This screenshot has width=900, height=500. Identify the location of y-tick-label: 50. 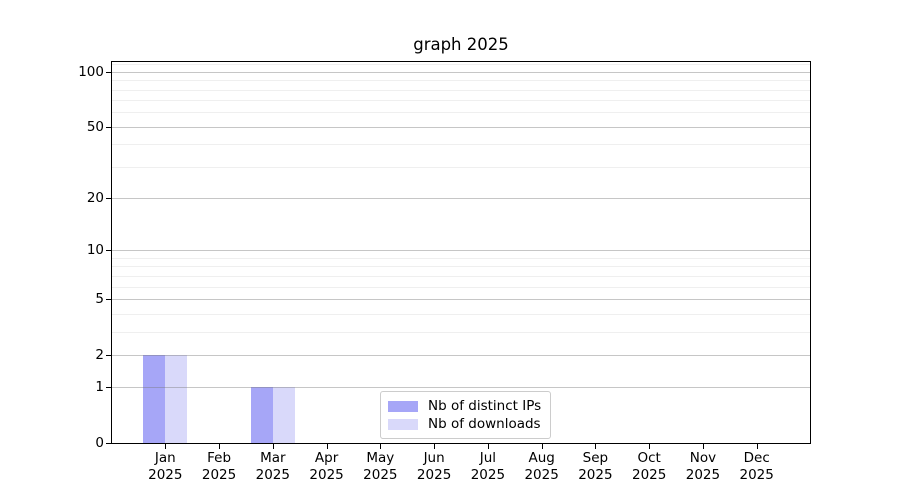
(95, 126).